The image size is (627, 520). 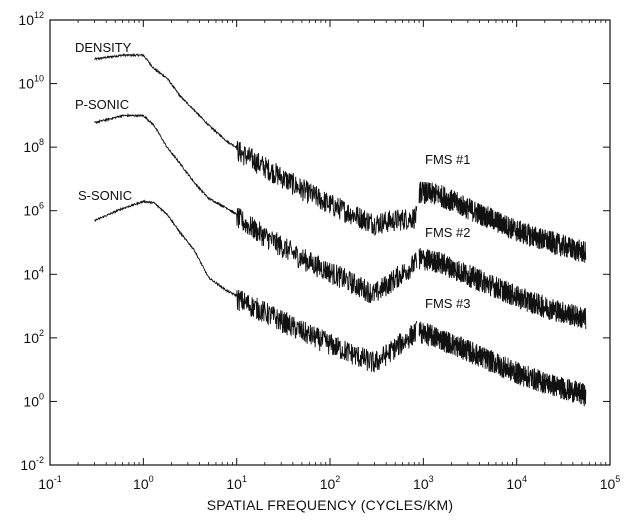 What do you see at coordinates (33, 400) in the screenshot?
I see `y-tick-label: 10⁰` at bounding box center [33, 400].